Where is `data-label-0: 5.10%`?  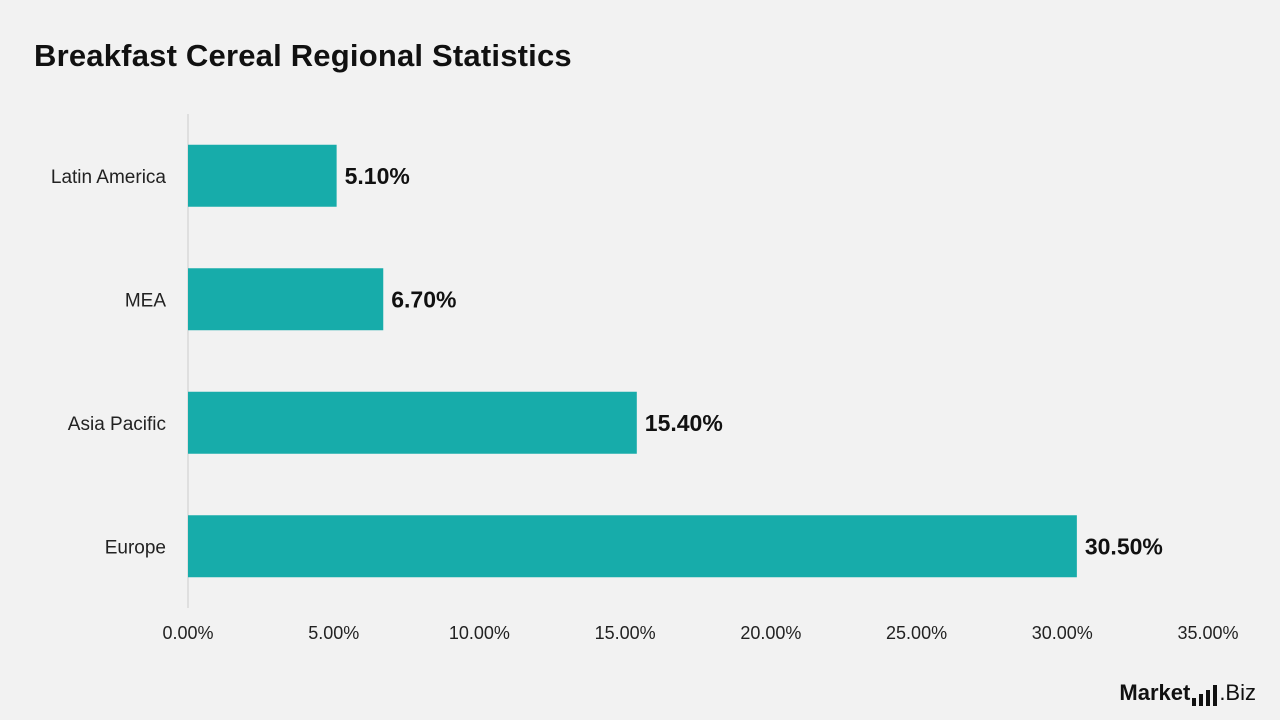
data-label-0: 5.10% is located at coordinates (377, 176).